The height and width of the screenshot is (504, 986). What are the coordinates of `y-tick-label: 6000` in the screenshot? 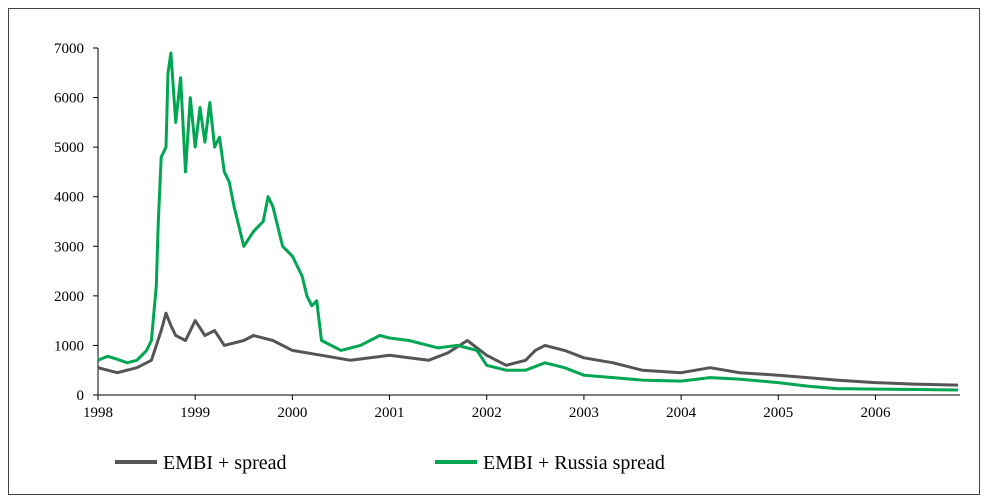 It's located at (69, 99).